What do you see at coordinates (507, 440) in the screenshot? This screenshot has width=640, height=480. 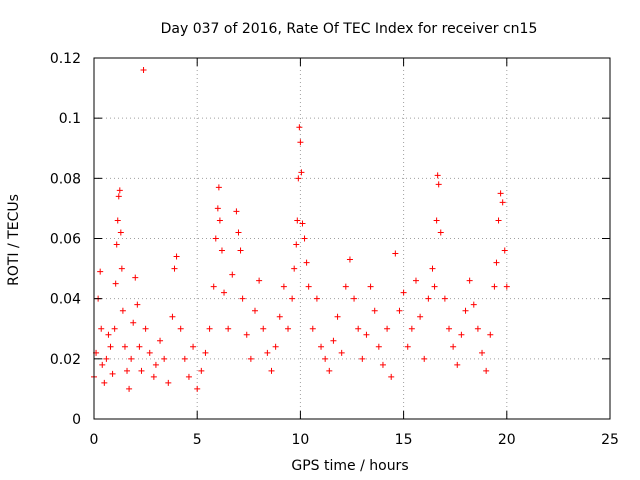 I see `x-tick-label: 20` at bounding box center [507, 440].